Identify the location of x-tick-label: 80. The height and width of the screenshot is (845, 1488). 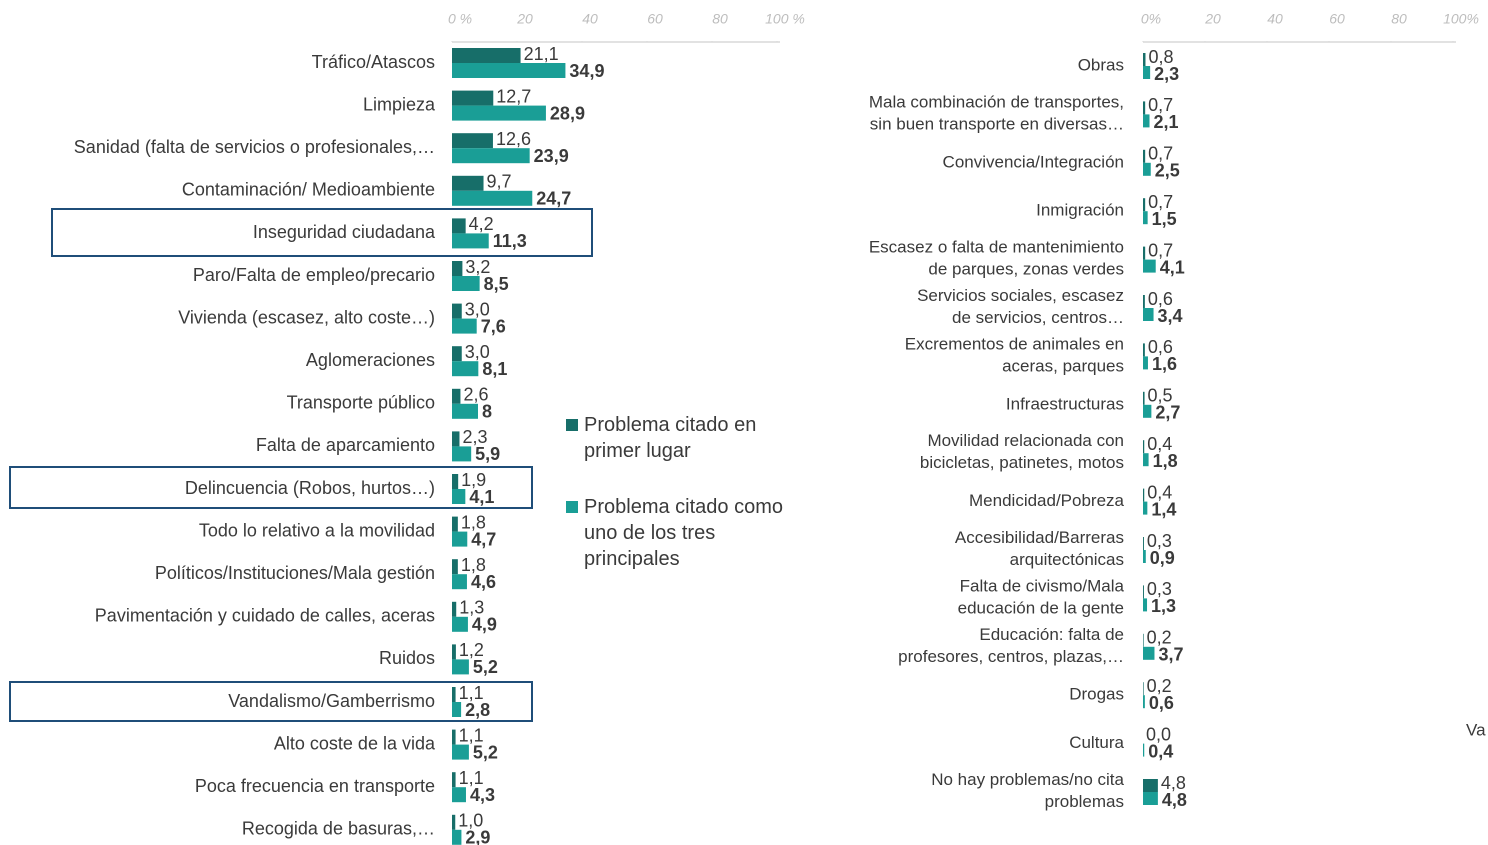
(720, 19).